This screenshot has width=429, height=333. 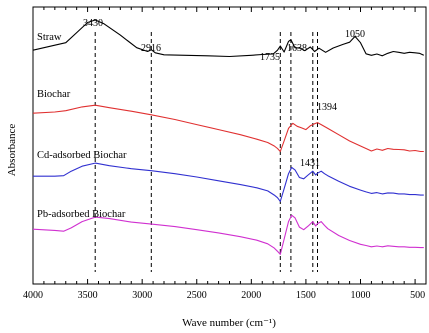 What do you see at coordinates (310, 163) in the screenshot?
I see `peak-label-1431: 1431` at bounding box center [310, 163].